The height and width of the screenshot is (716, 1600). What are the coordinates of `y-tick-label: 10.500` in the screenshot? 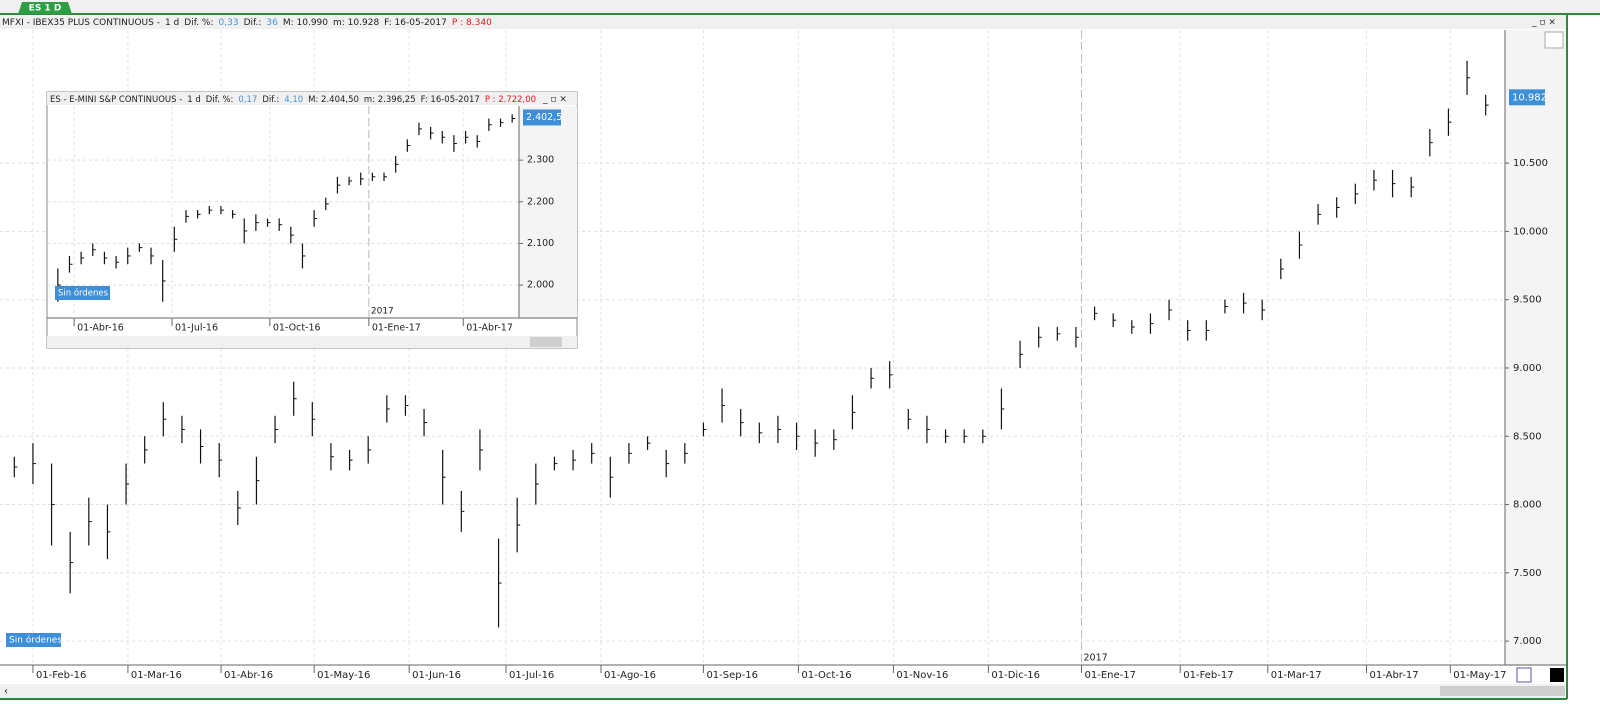 It's located at (1530, 163).